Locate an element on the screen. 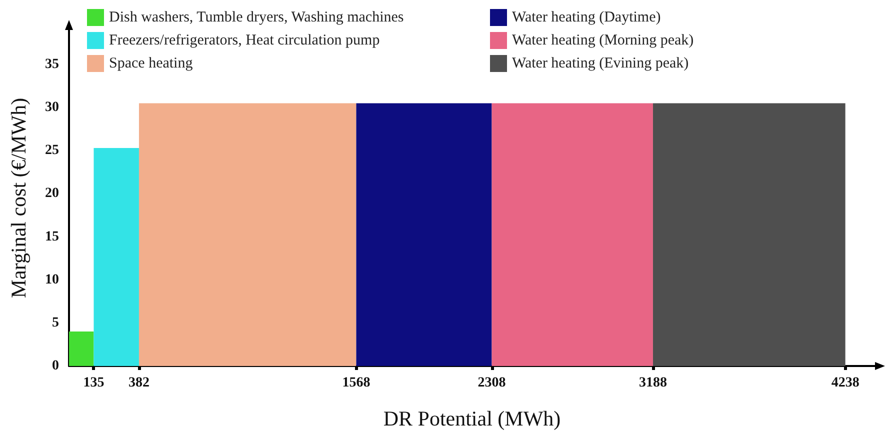 This screenshot has width=887, height=434. legend-label: Water heating (Morning peak) is located at coordinates (603, 40).